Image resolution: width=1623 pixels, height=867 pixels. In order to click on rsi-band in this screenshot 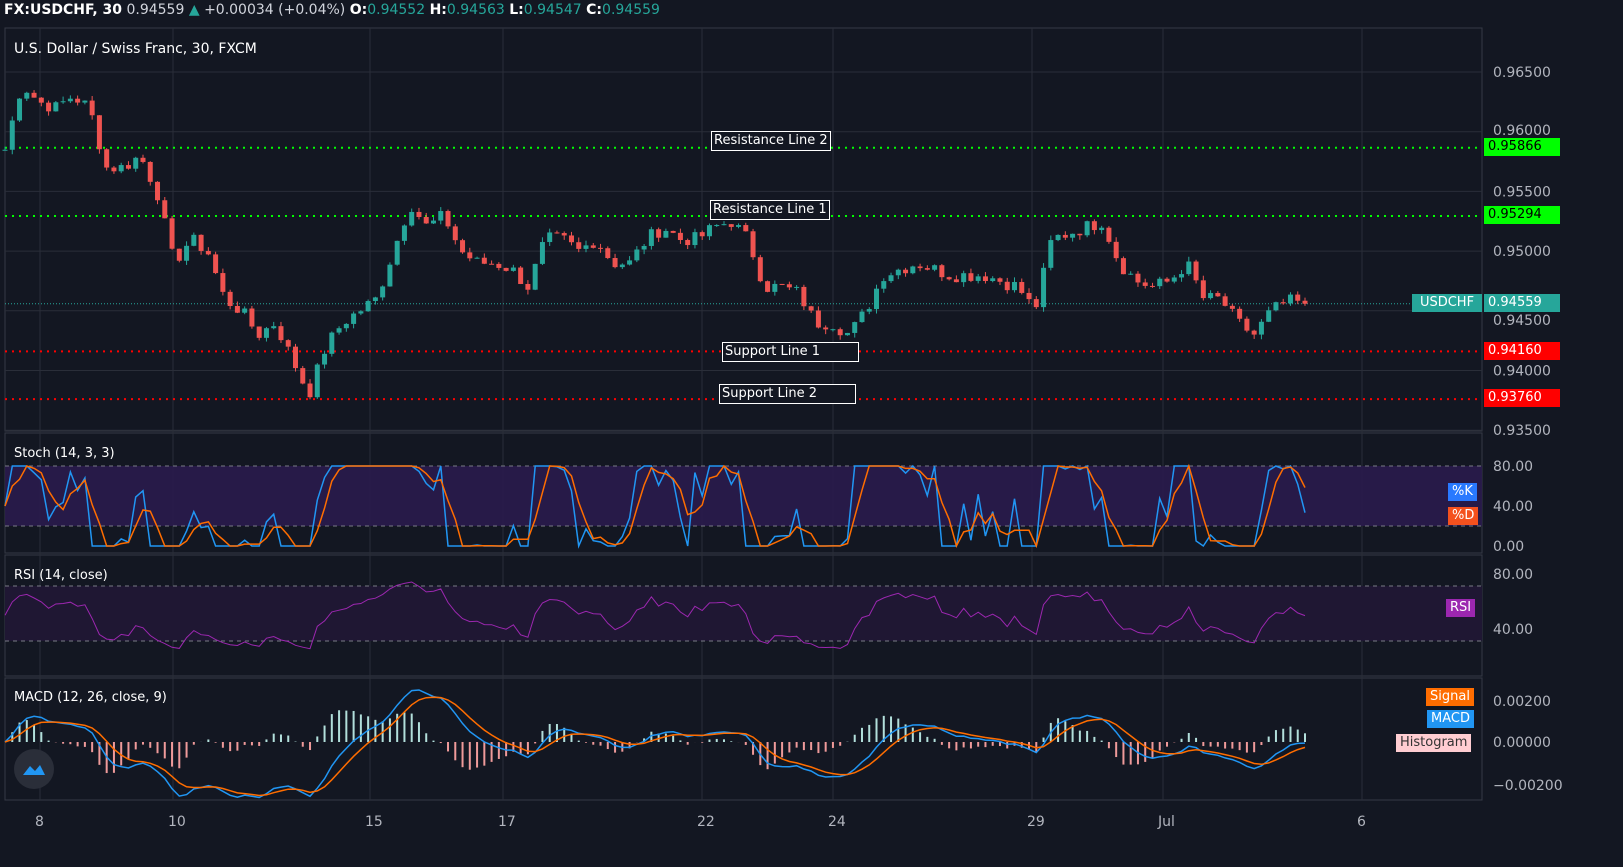, I will do `click(743, 613)`.